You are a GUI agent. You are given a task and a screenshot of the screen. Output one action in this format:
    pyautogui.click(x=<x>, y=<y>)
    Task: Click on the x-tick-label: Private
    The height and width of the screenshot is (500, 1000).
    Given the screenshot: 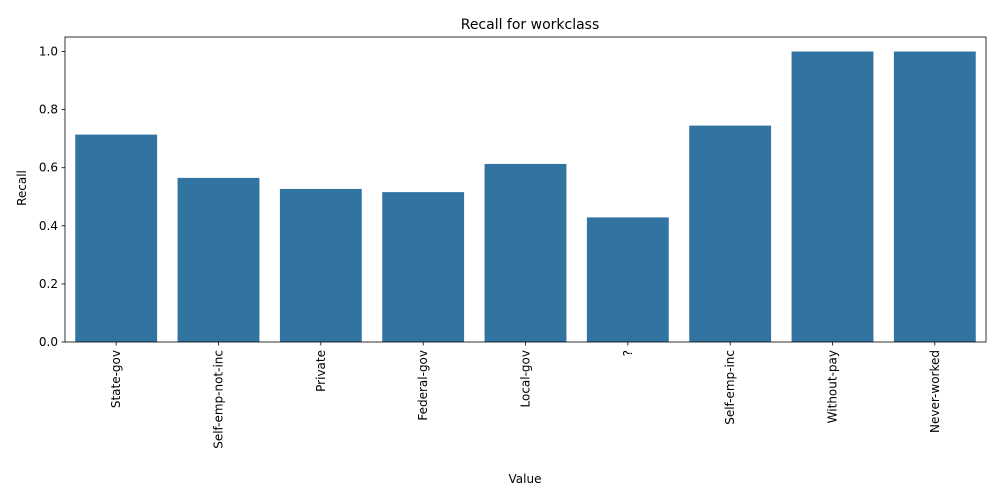 What is the action you would take?
    pyautogui.click(x=321, y=371)
    